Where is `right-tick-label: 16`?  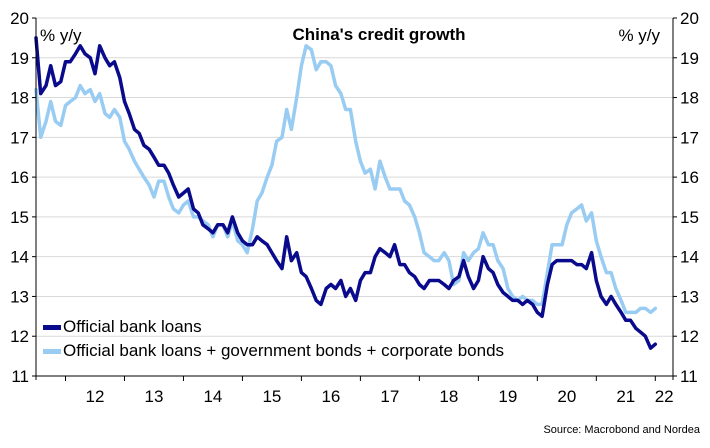 right-tick-label: 16 is located at coordinates (689, 177).